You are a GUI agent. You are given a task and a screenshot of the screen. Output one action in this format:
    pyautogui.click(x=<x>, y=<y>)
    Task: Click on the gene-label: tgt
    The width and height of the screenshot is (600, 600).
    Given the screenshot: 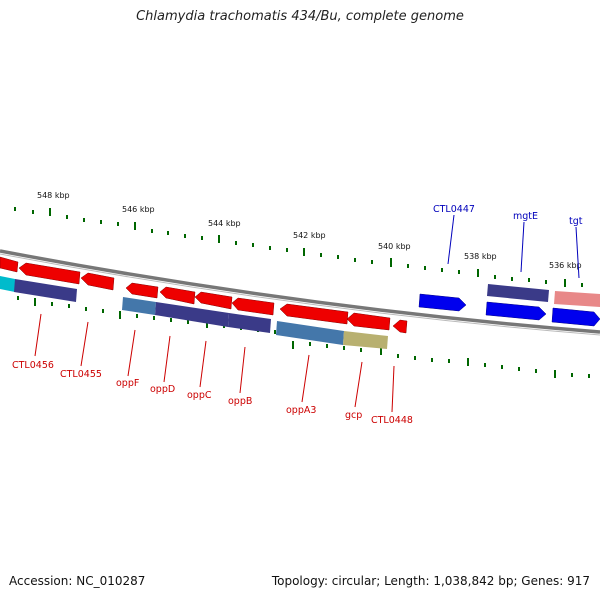 What is the action you would take?
    pyautogui.click(x=576, y=221)
    